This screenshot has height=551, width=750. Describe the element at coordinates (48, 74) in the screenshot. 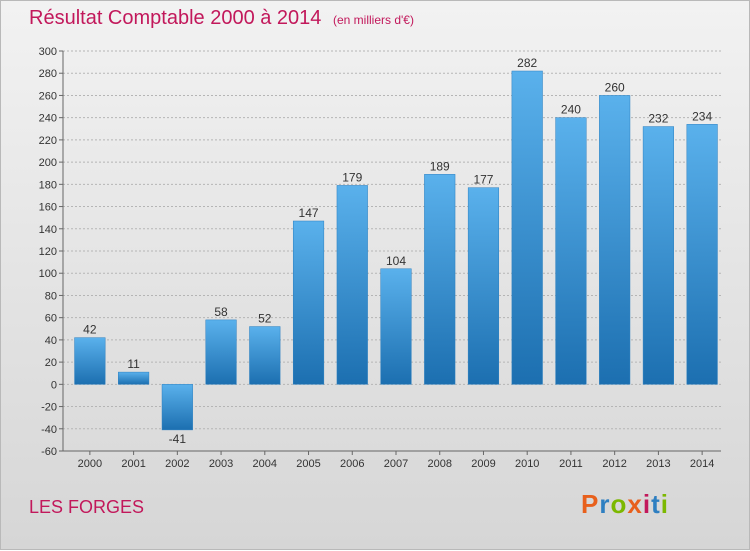

I see `y-tick-label: 280` at that location.